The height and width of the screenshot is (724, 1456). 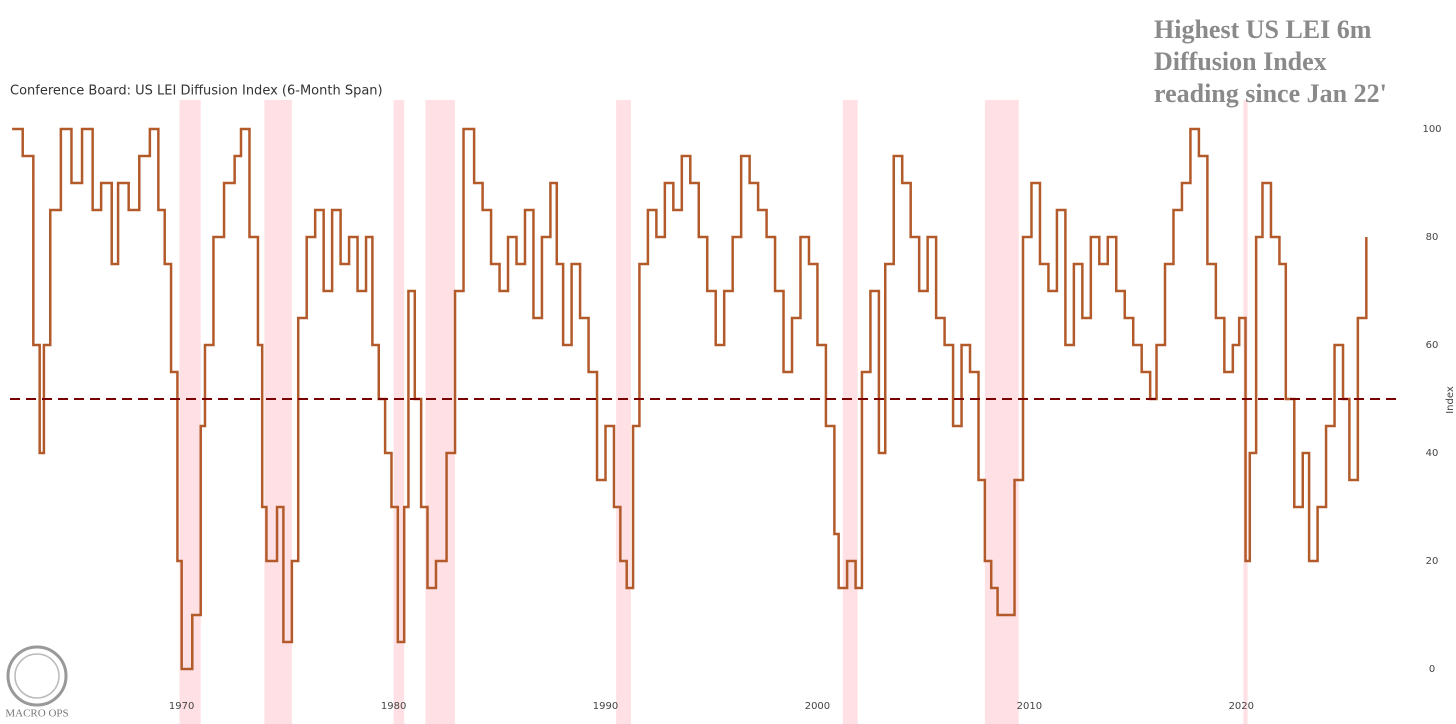 What do you see at coordinates (1432, 345) in the screenshot?
I see `y-tick-label: 60` at bounding box center [1432, 345].